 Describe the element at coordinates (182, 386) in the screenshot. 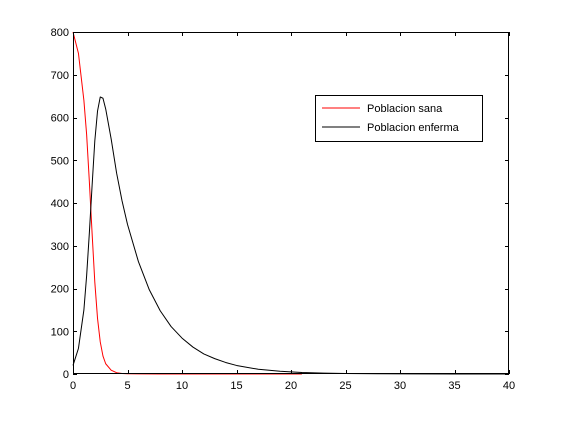

I see `x-tick-label: 10` at that location.